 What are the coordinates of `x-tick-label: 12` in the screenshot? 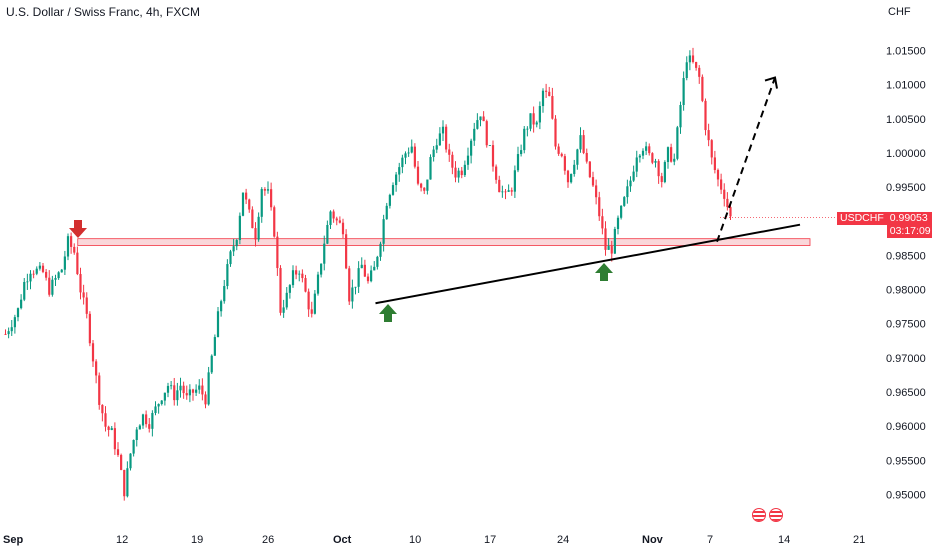 It's located at (122, 540).